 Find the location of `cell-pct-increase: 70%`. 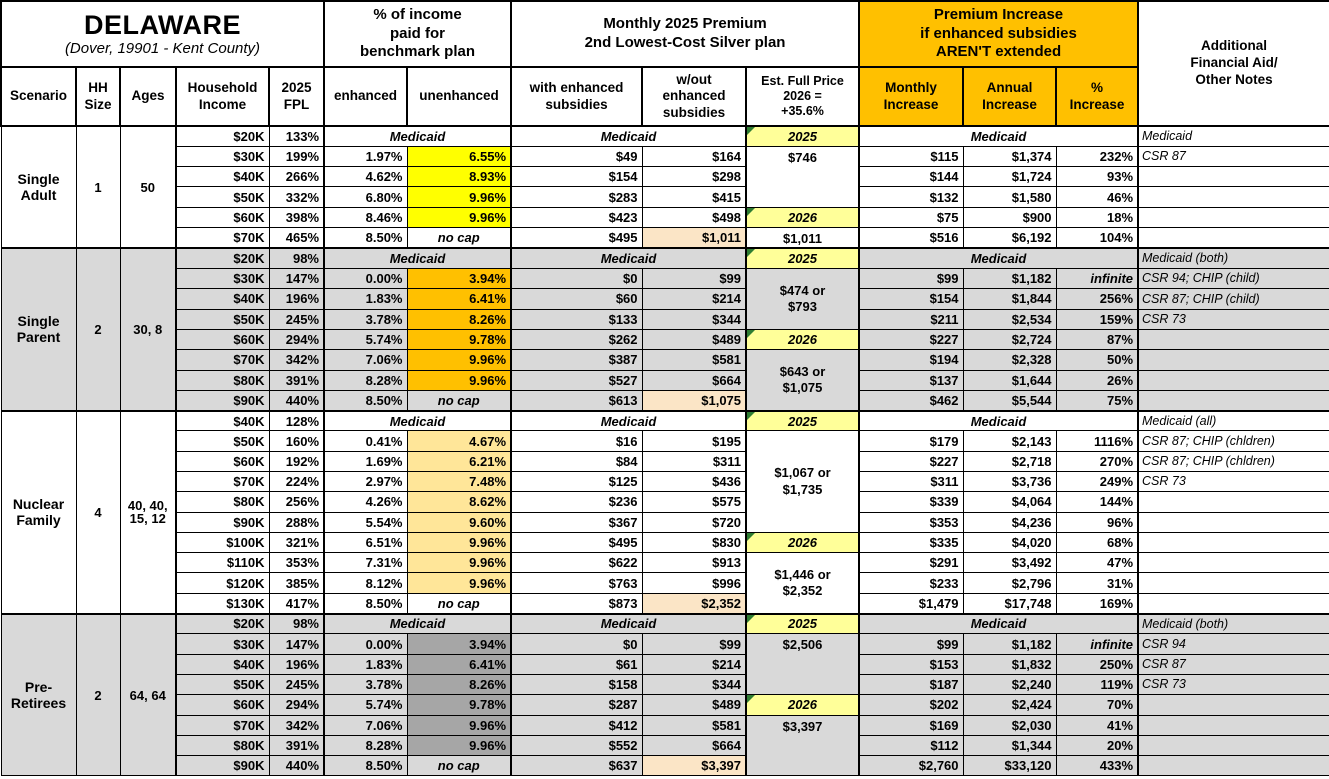

cell-pct-increase: 70% is located at coordinates (1097, 705).